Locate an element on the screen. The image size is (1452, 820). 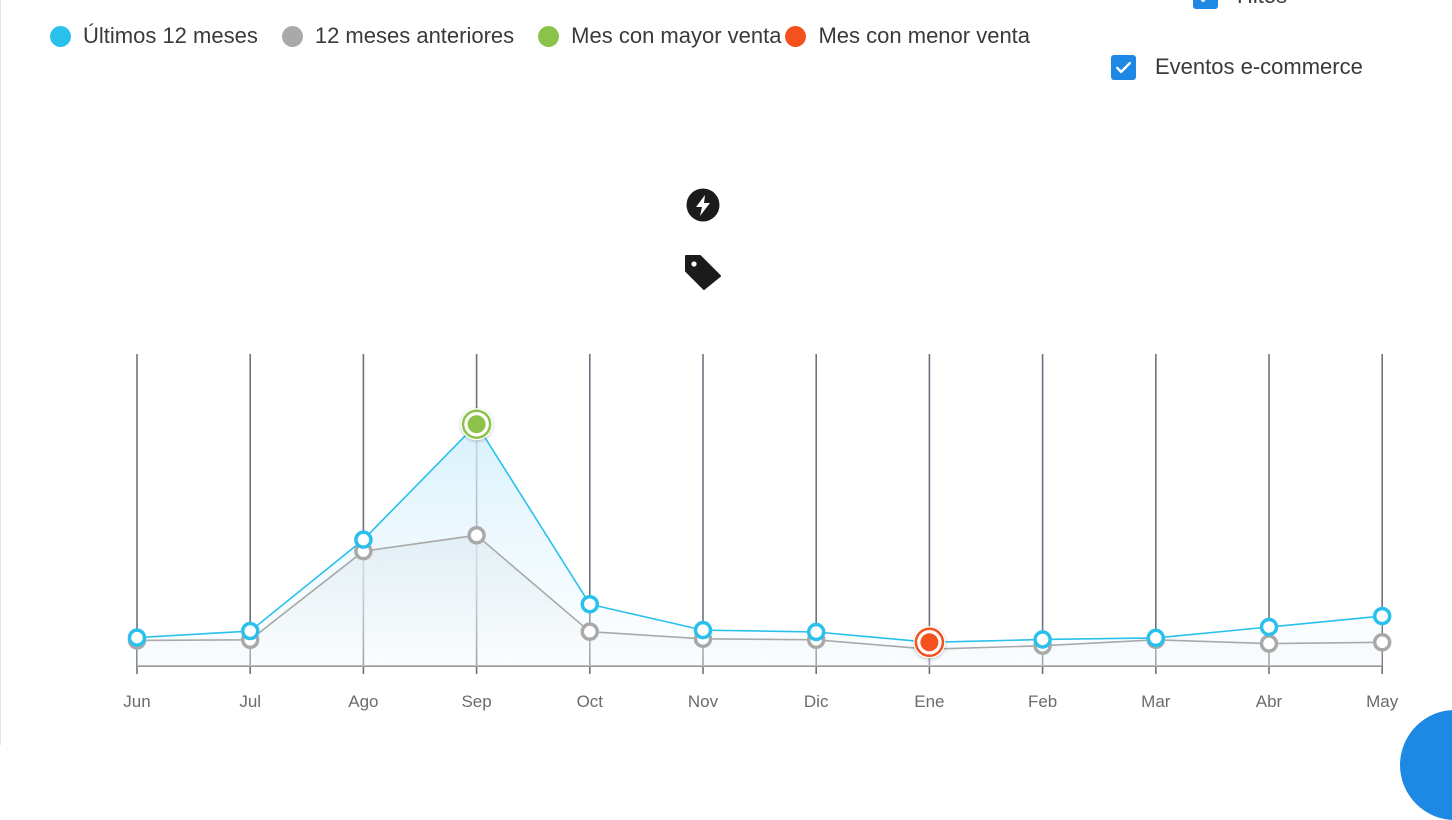
x-tick-jun: Jun is located at coordinates (136, 701).